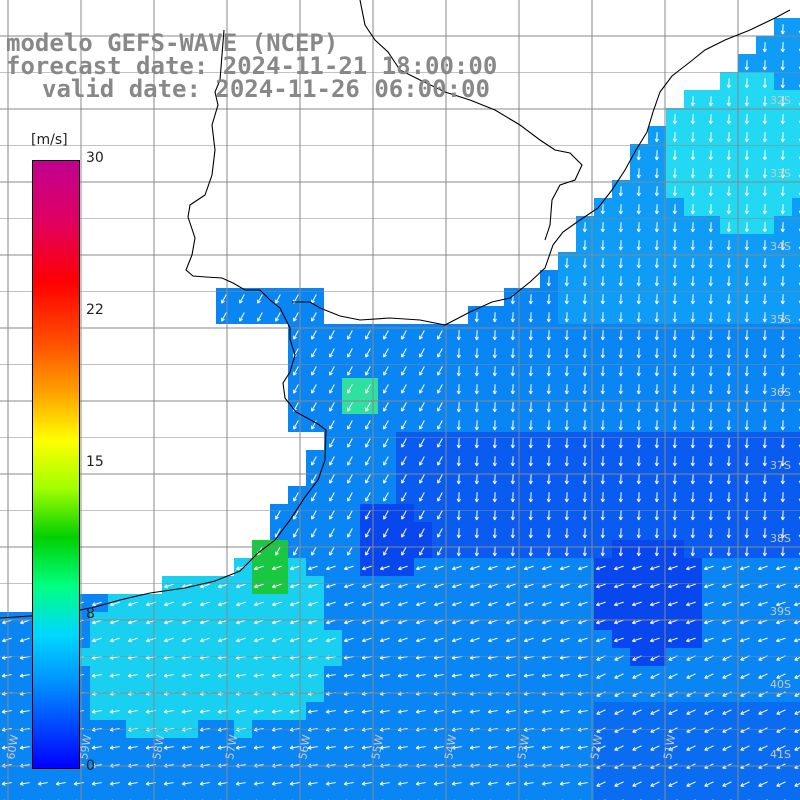 Image resolution: width=800 pixels, height=800 pixels. What do you see at coordinates (780, 319) in the screenshot?
I see `latitude-label: 35S` at bounding box center [780, 319].